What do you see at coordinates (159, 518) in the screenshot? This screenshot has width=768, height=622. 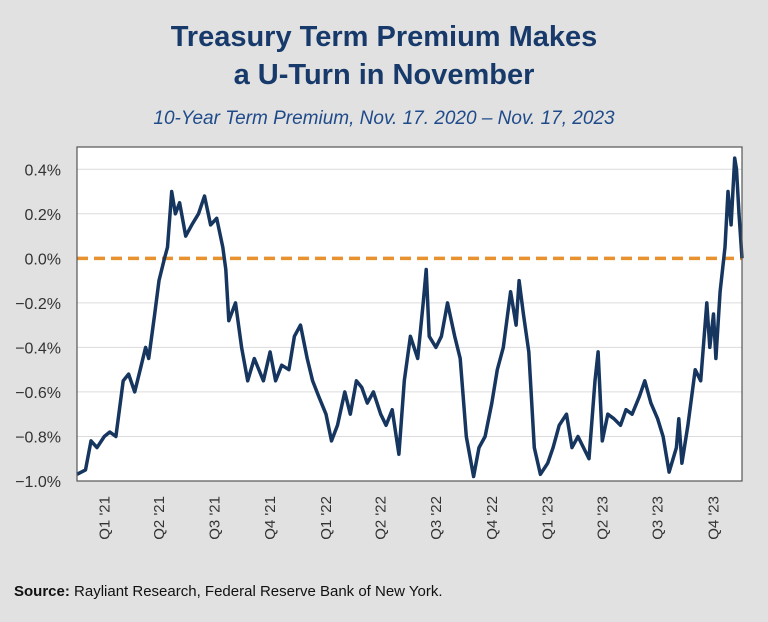 I see `x-tick-label: Q2 '21` at bounding box center [159, 518].